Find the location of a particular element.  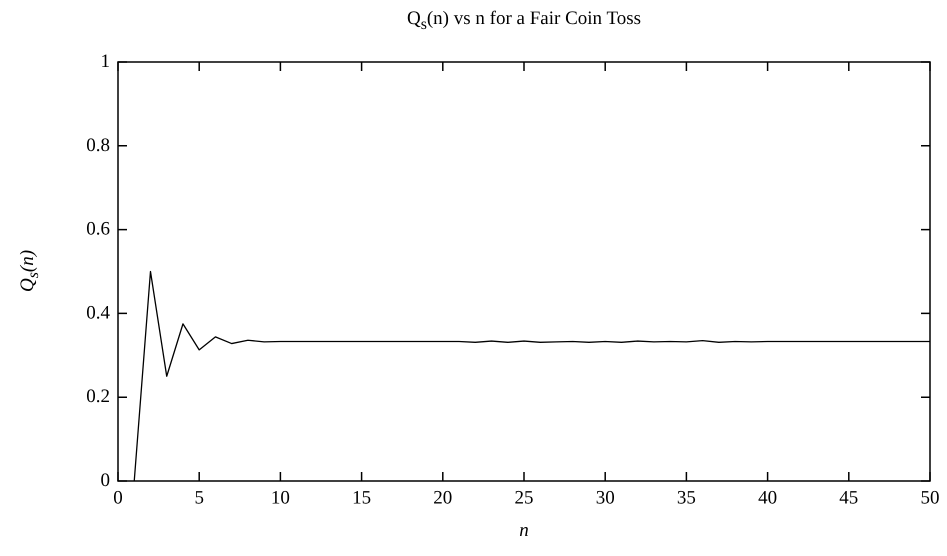

x-tick-label: 30 is located at coordinates (605, 497).